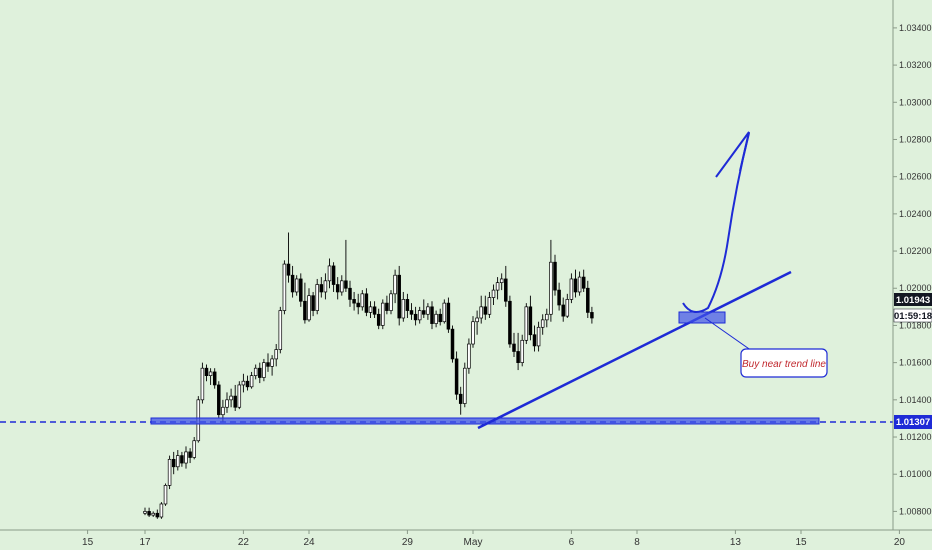 The width and height of the screenshot is (932, 550). I want to click on x-tick-label: 20, so click(900, 542).